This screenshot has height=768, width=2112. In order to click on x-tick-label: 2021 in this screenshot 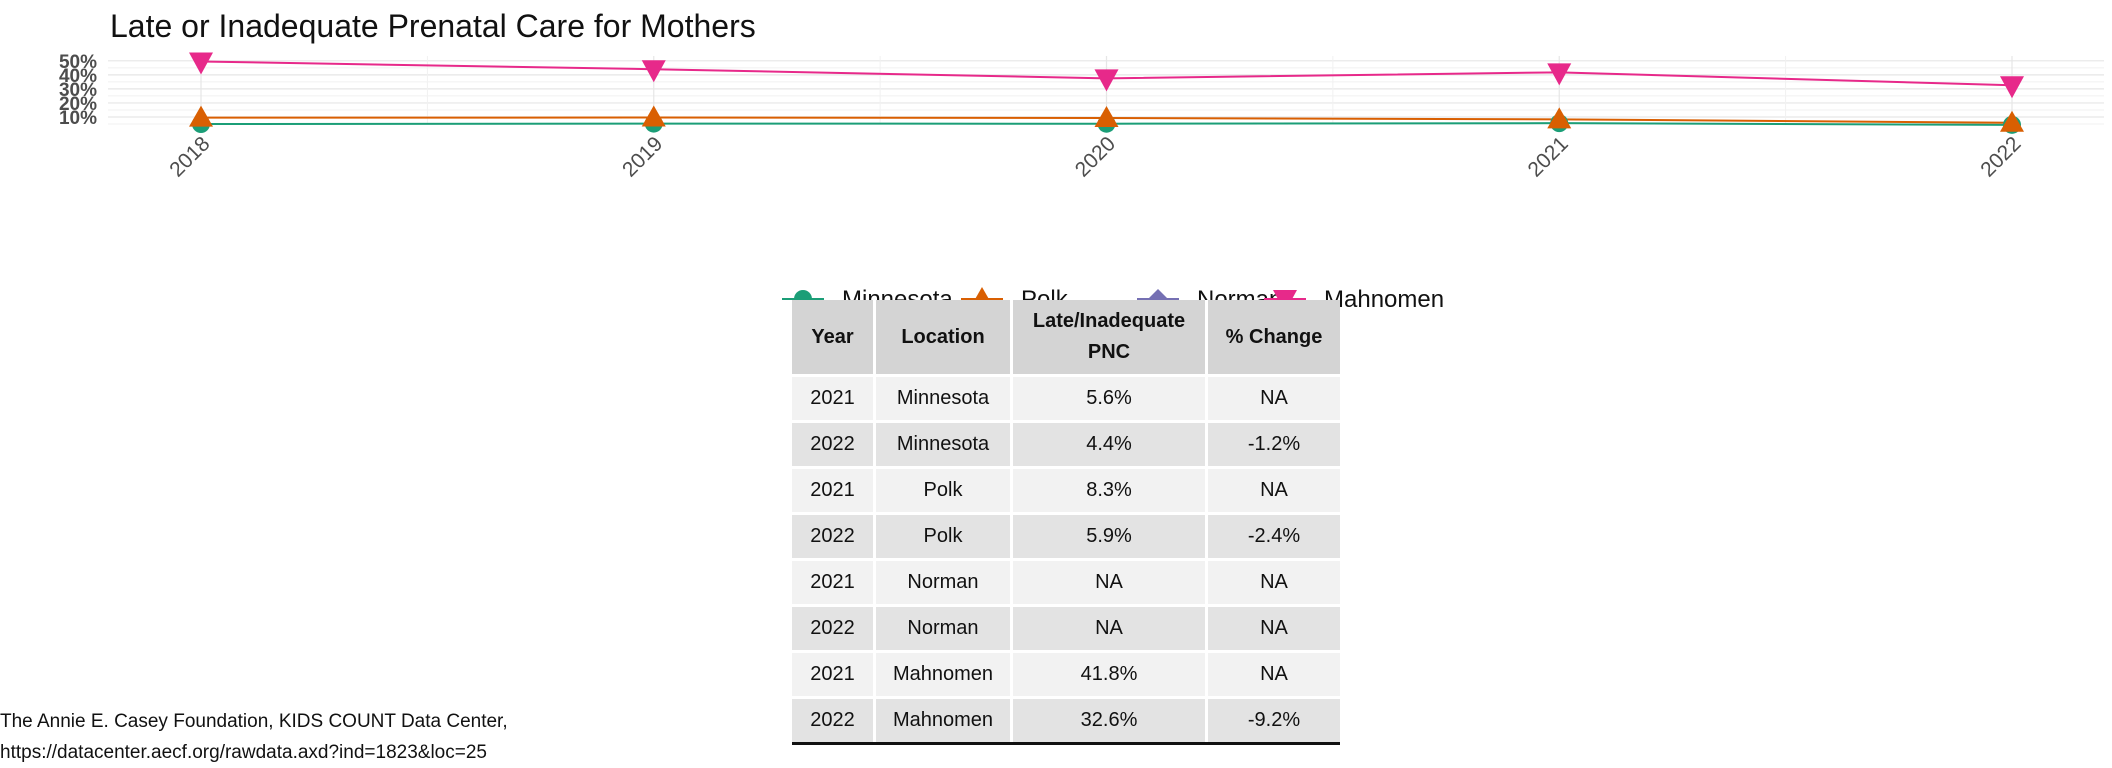, I will do `click(1547, 156)`.